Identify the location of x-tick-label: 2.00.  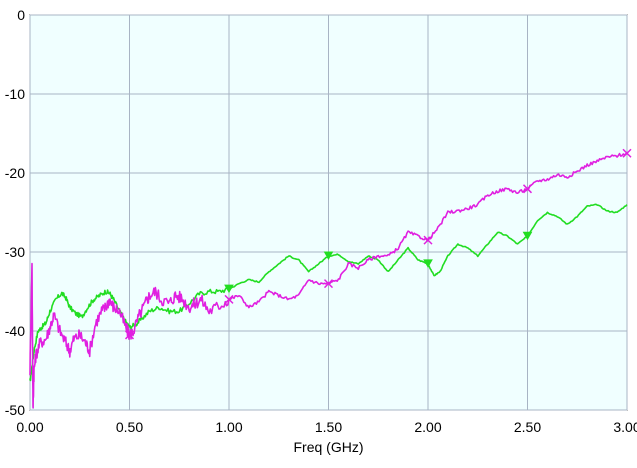
(427, 427).